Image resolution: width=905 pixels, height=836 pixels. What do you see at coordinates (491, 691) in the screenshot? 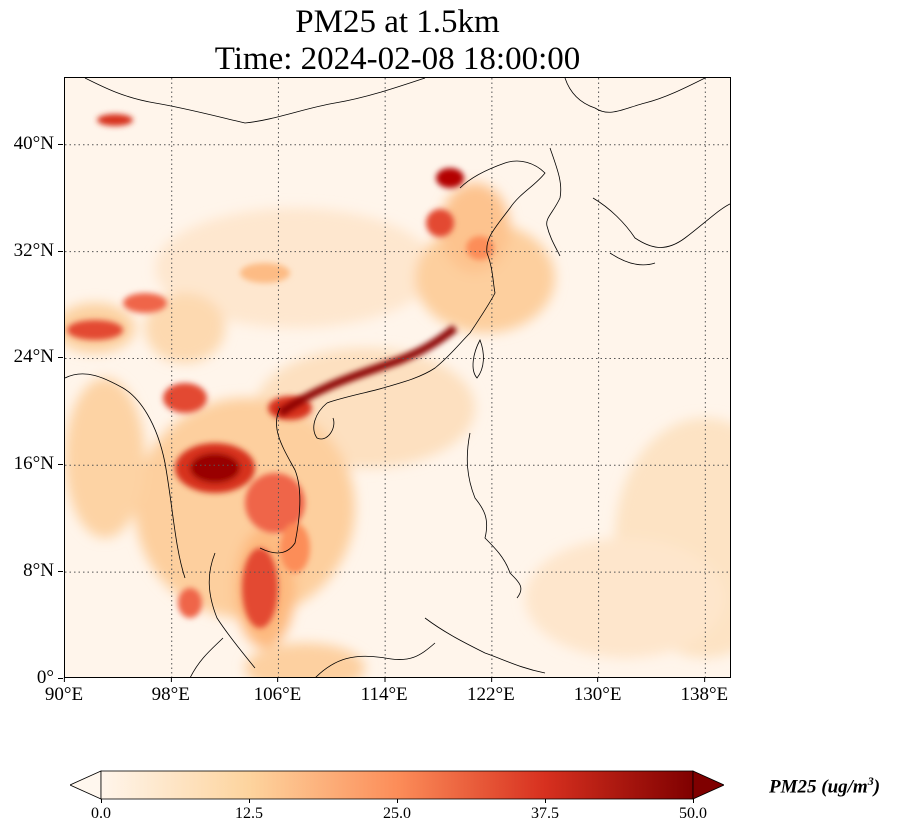
I see `lon-tick-label: 122°E` at bounding box center [491, 691].